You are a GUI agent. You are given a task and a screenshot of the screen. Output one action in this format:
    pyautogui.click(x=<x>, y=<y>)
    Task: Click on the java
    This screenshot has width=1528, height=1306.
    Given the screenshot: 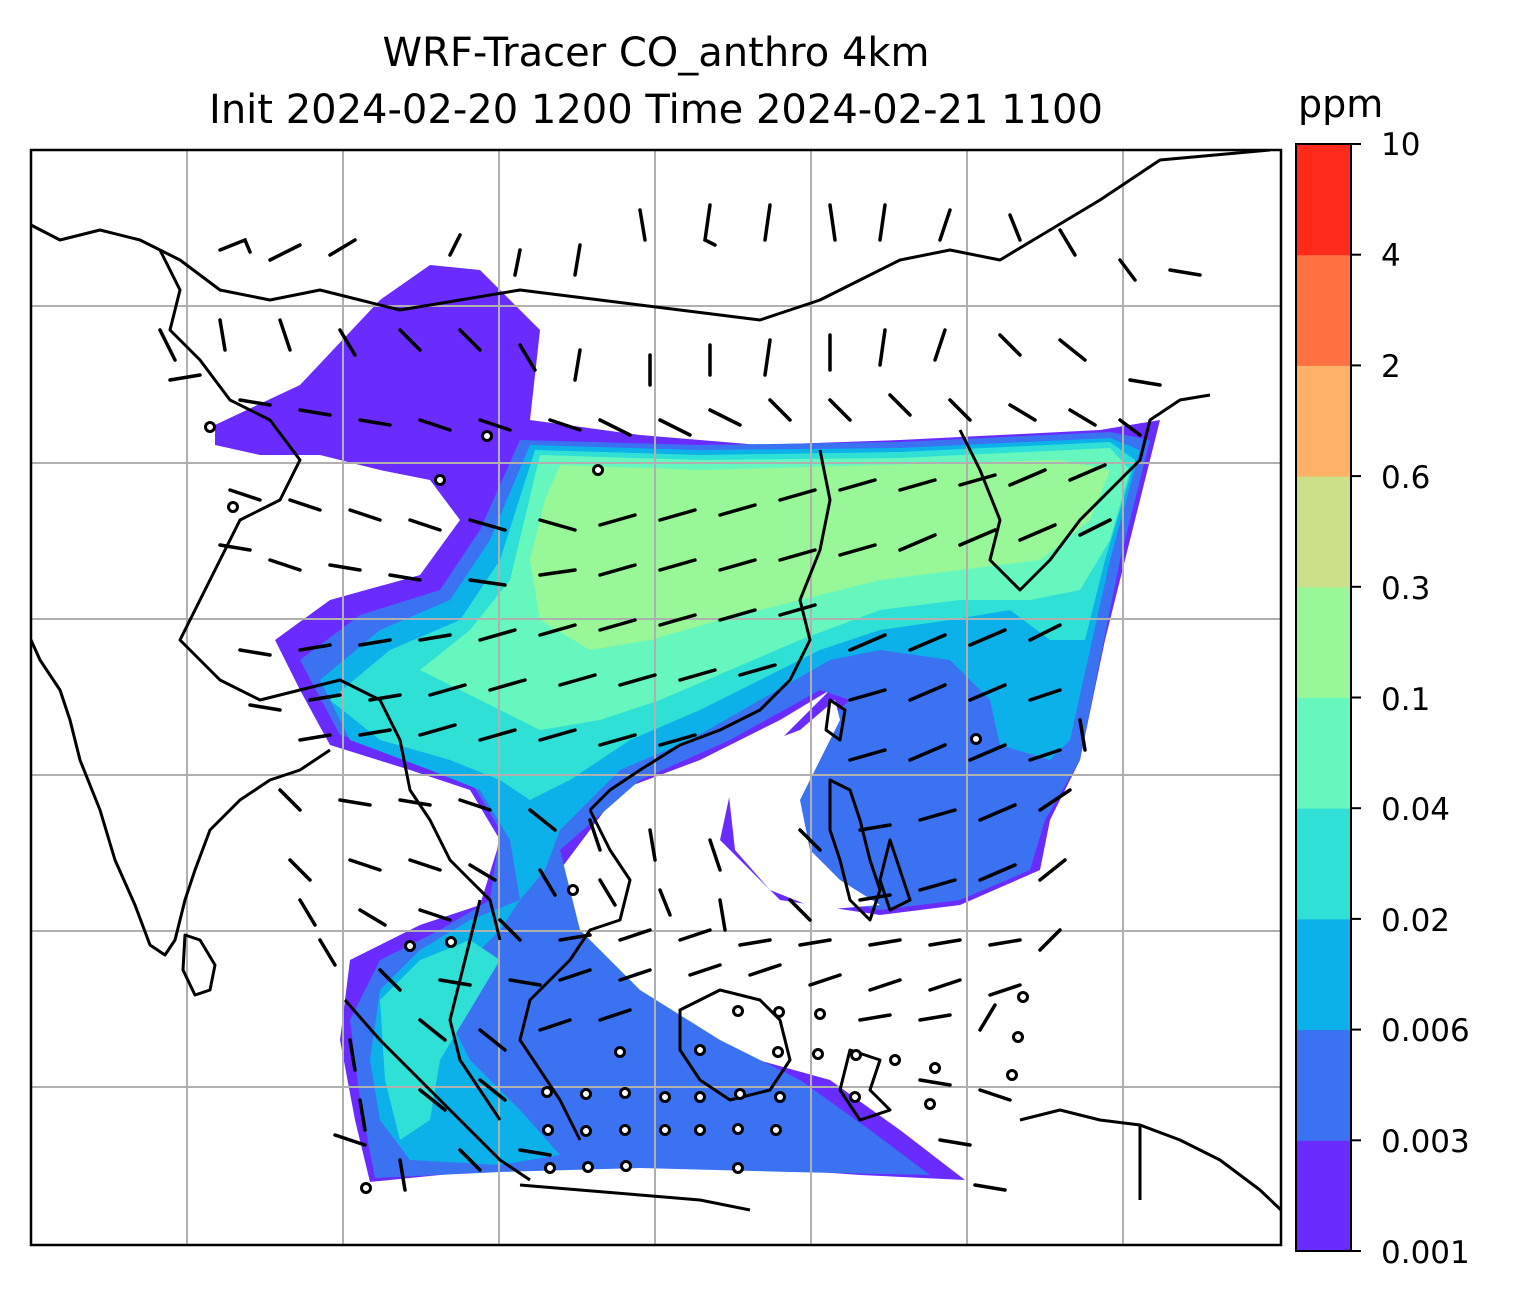 What is the action you would take?
    pyautogui.click(x=635, y=1197)
    